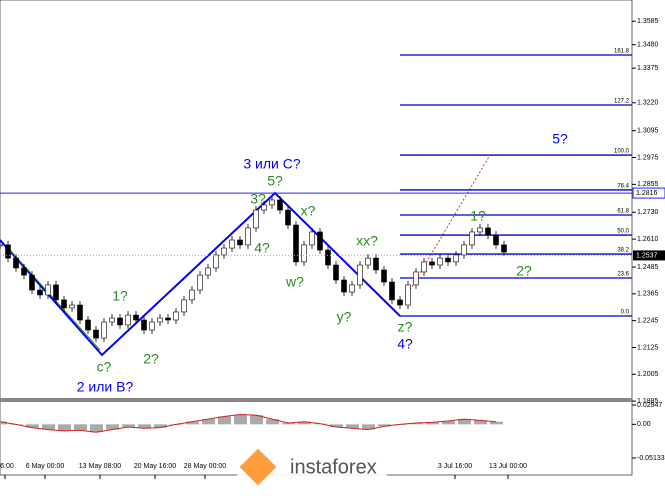 The height and width of the screenshot is (504, 665). What do you see at coordinates (648, 321) in the screenshot?
I see `y-tick-label: 1.2245` at bounding box center [648, 321].